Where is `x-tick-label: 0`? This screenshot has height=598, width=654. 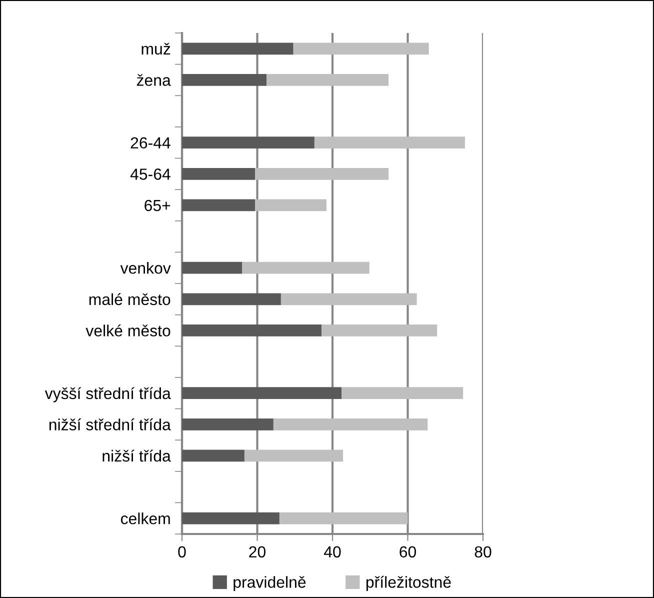 x-tick-label: 0 is located at coordinates (182, 552).